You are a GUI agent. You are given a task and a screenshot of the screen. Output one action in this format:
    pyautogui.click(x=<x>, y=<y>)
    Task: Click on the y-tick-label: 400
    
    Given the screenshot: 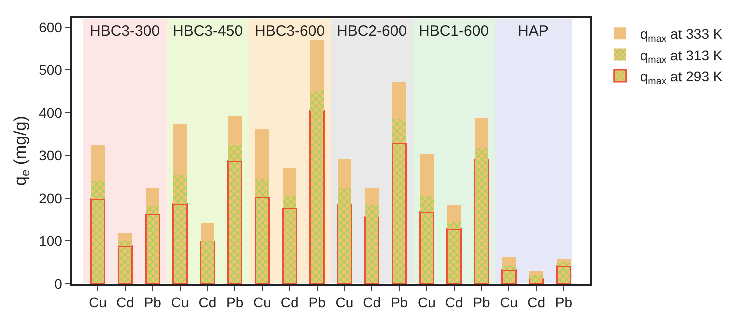 What is the action you would take?
    pyautogui.click(x=51, y=112)
    